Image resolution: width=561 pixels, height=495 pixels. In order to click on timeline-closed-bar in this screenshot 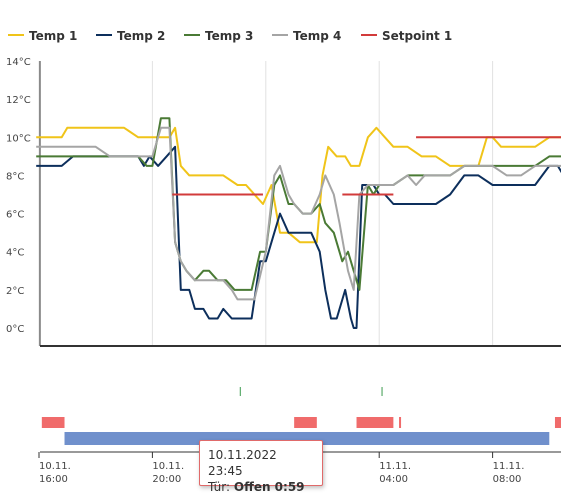, I will do `click(307, 438)`.